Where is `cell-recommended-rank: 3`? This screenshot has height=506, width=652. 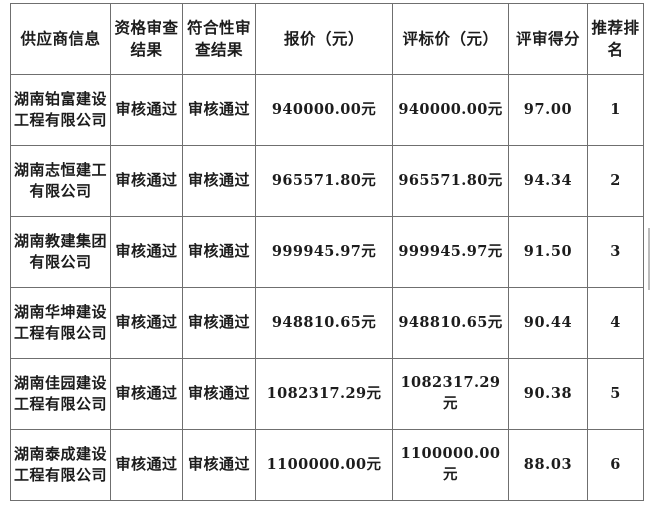
cell-recommended-rank: 3 is located at coordinates (615, 252).